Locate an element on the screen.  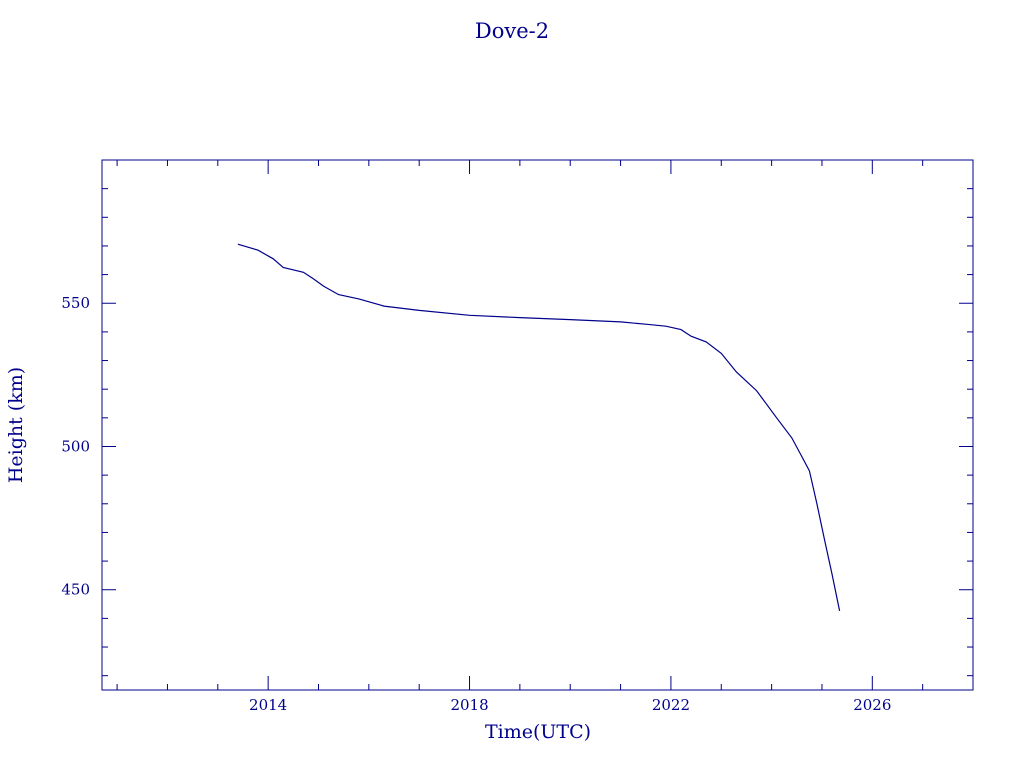
x-tick-label: 2018 is located at coordinates (469, 705).